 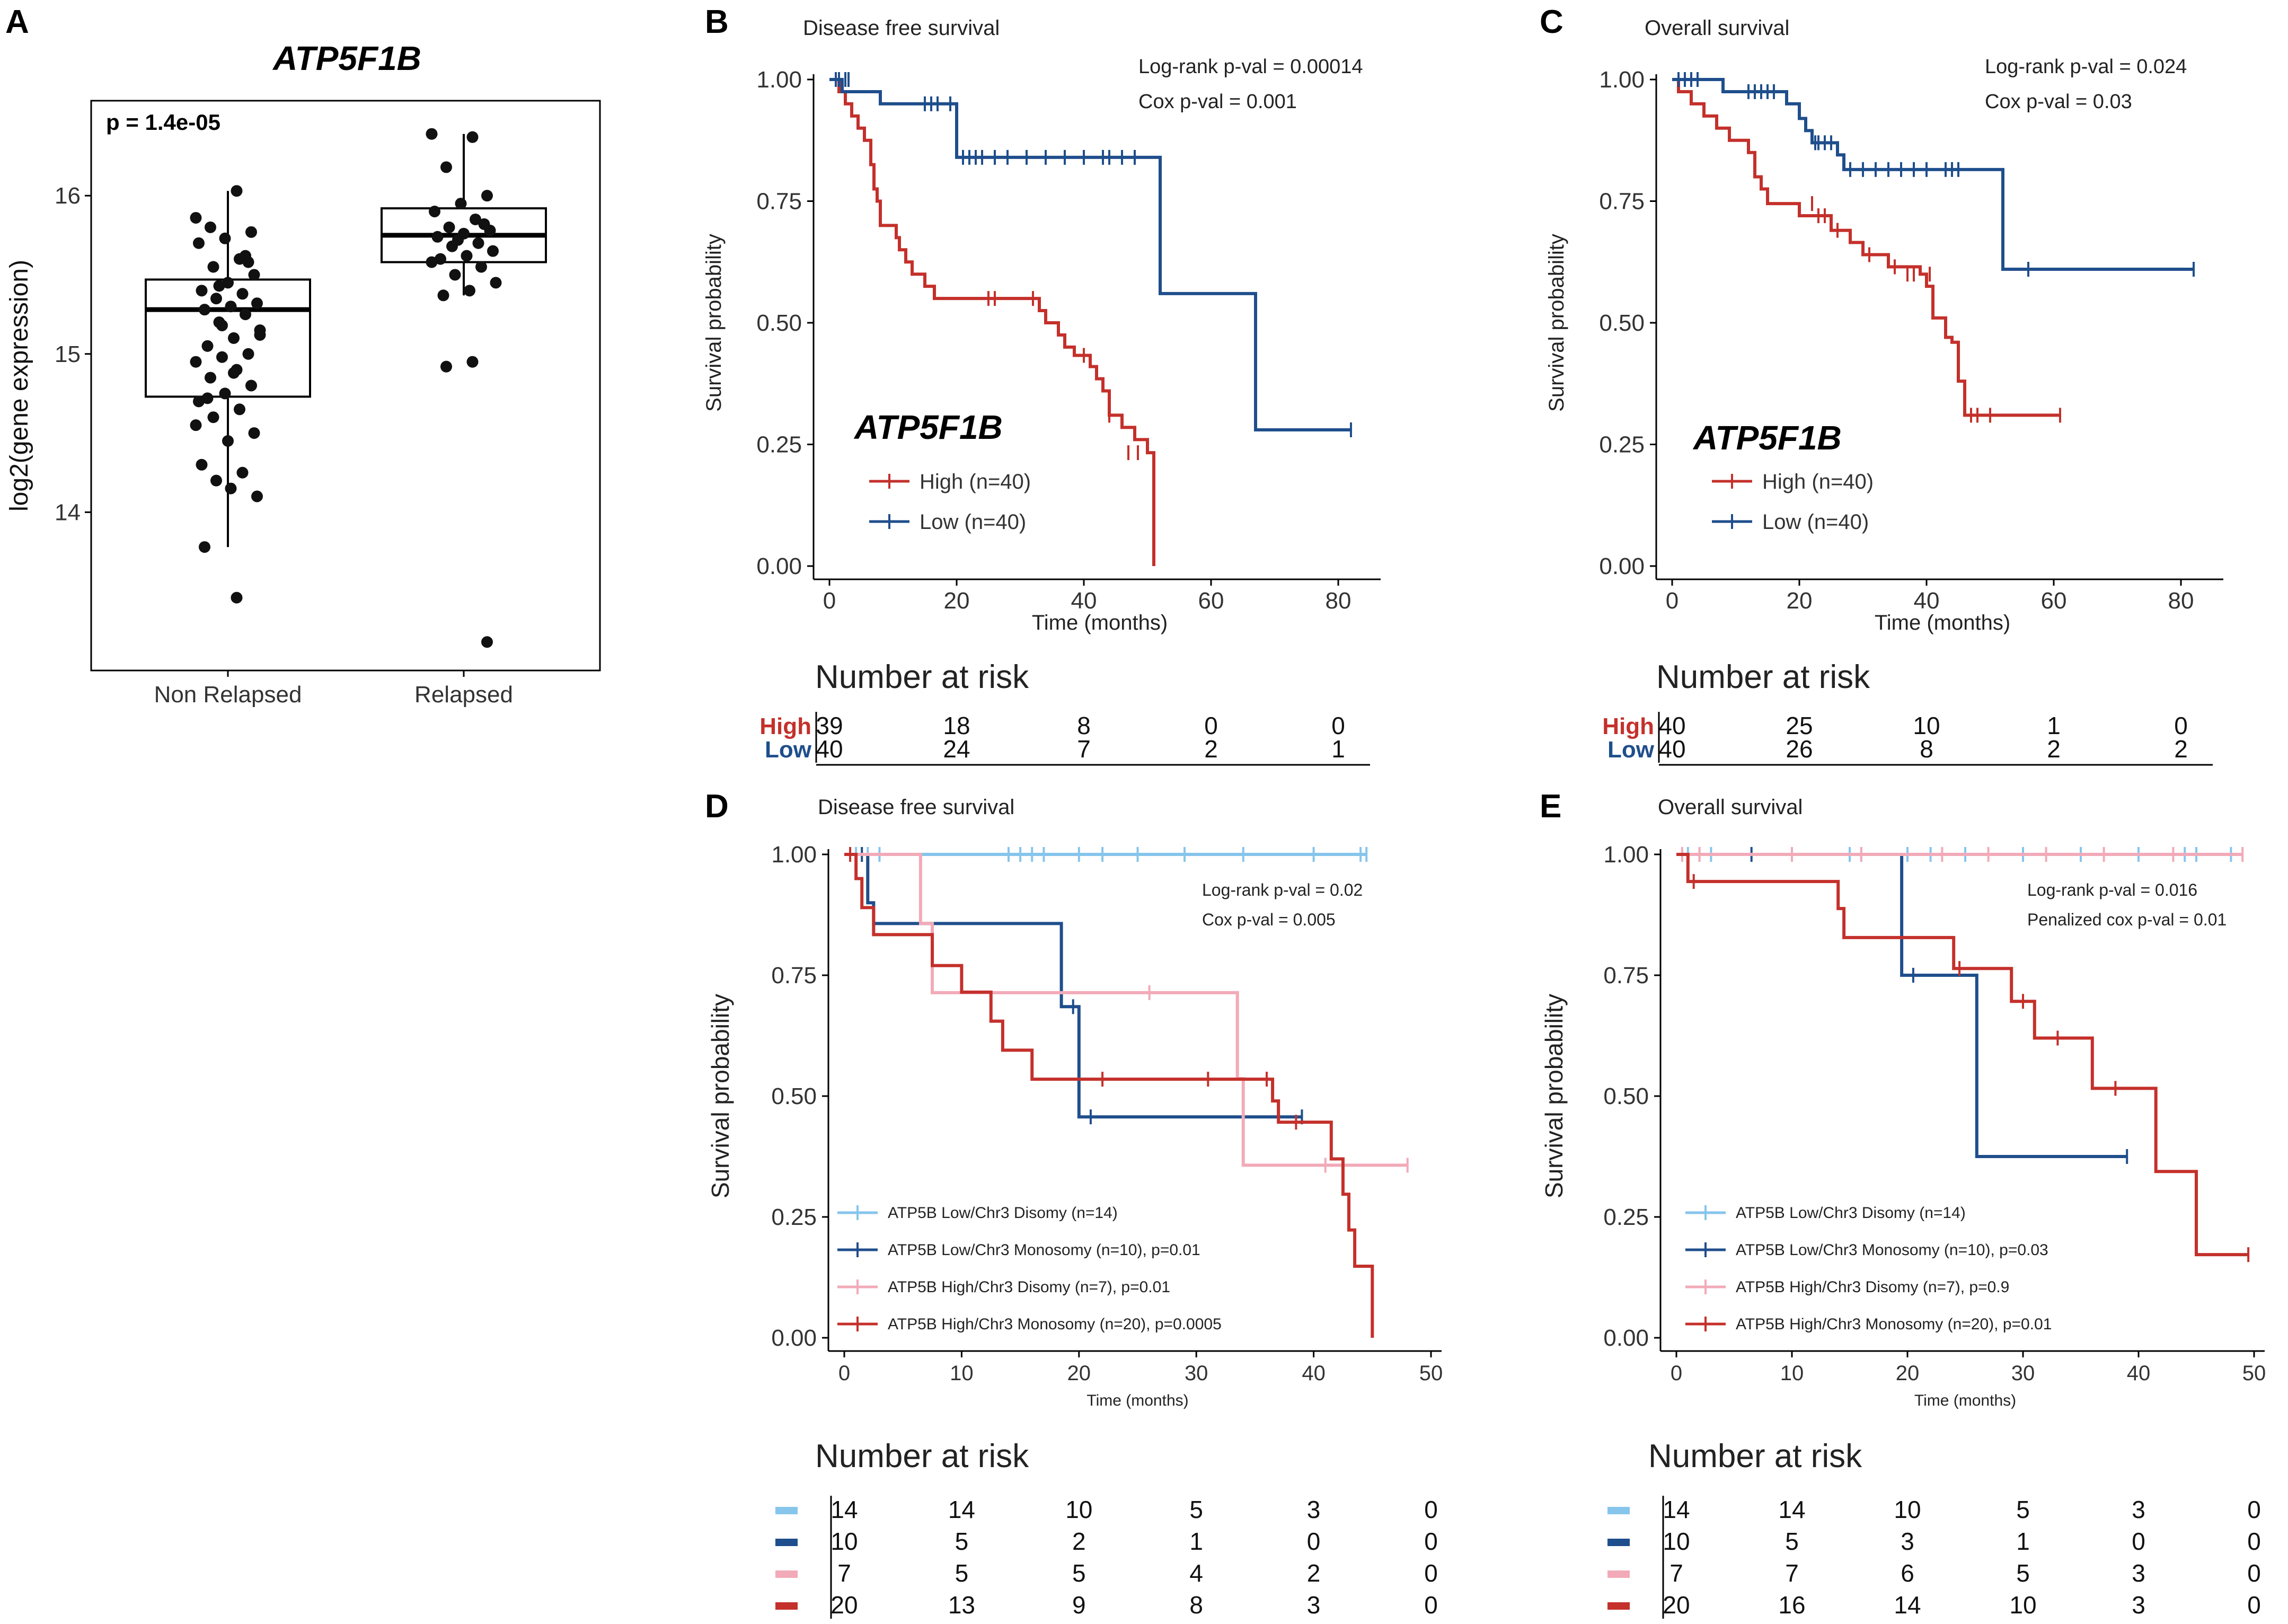 What do you see at coordinates (1431, 1373) in the screenshot?
I see `x-tick-label: 50` at bounding box center [1431, 1373].